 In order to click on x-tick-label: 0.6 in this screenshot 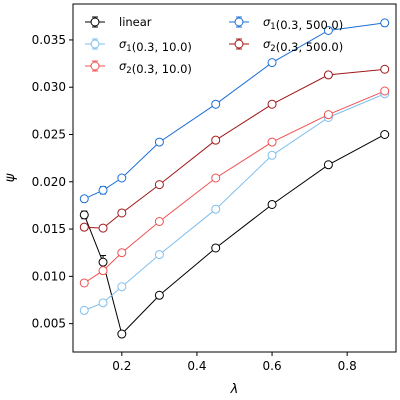, I will do `click(272, 366)`.